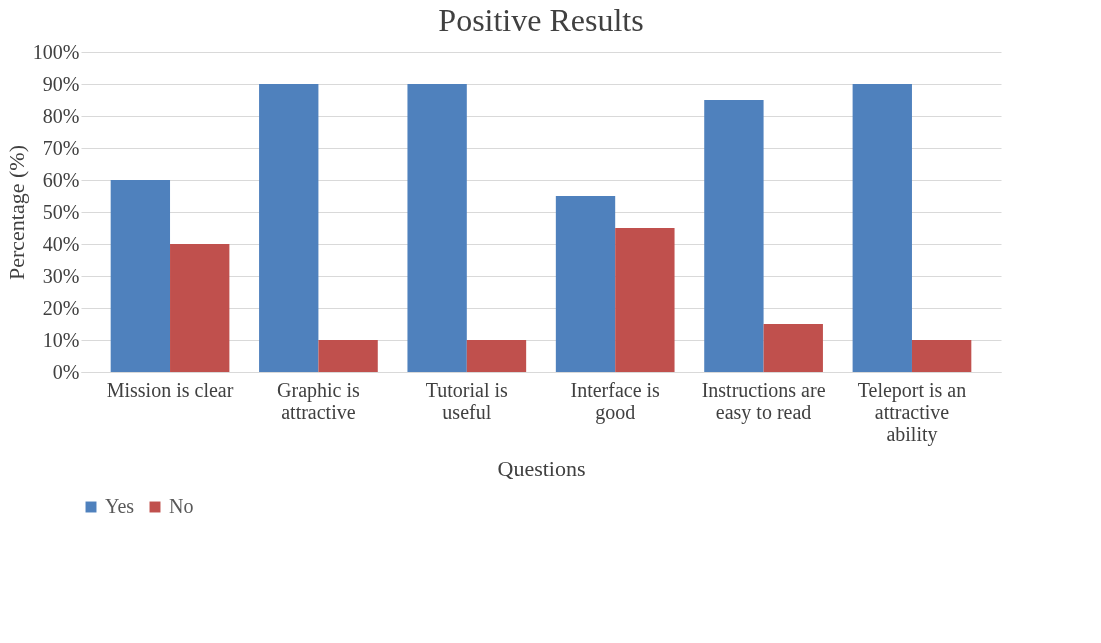 The image size is (1101, 643). What do you see at coordinates (61, 243) in the screenshot?
I see `y-tick-label: 40%` at bounding box center [61, 243].